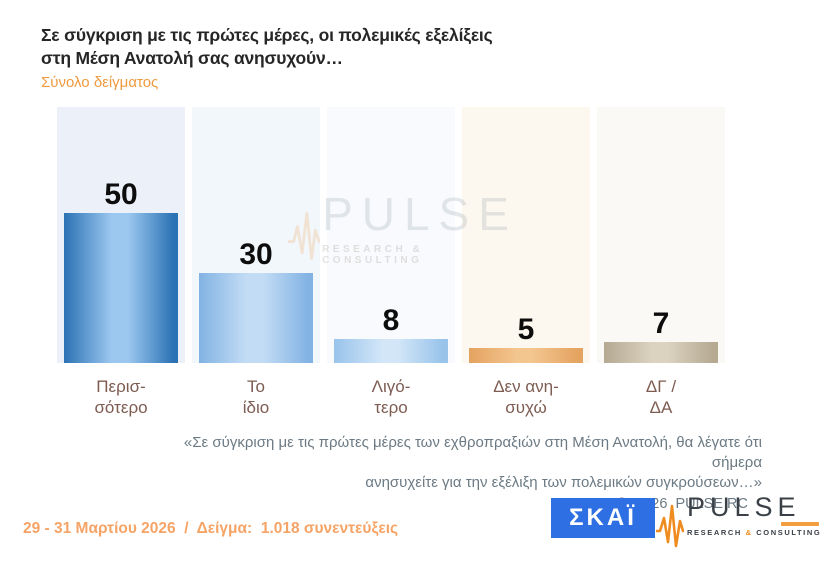 The width and height of the screenshot is (831, 570). I want to click on category-label: Περισ- σότερο, so click(121, 397).